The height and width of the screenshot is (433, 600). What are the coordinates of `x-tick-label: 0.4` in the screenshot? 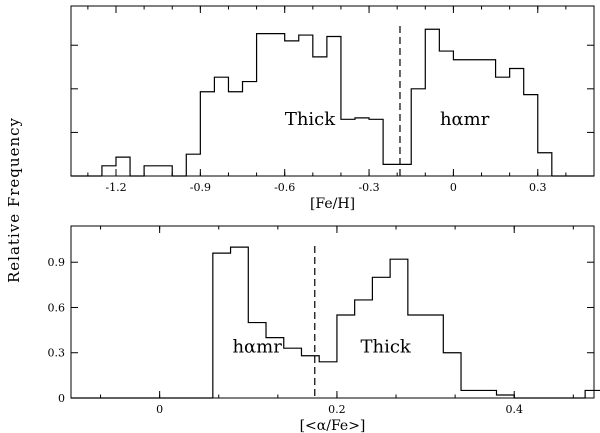 It's located at (514, 409).